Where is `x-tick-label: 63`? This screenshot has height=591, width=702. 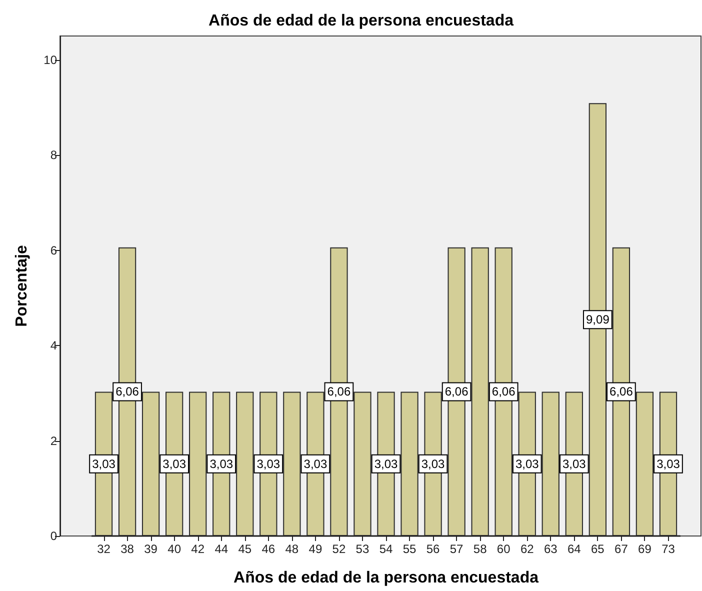 x-tick-label: 63 is located at coordinates (551, 549).